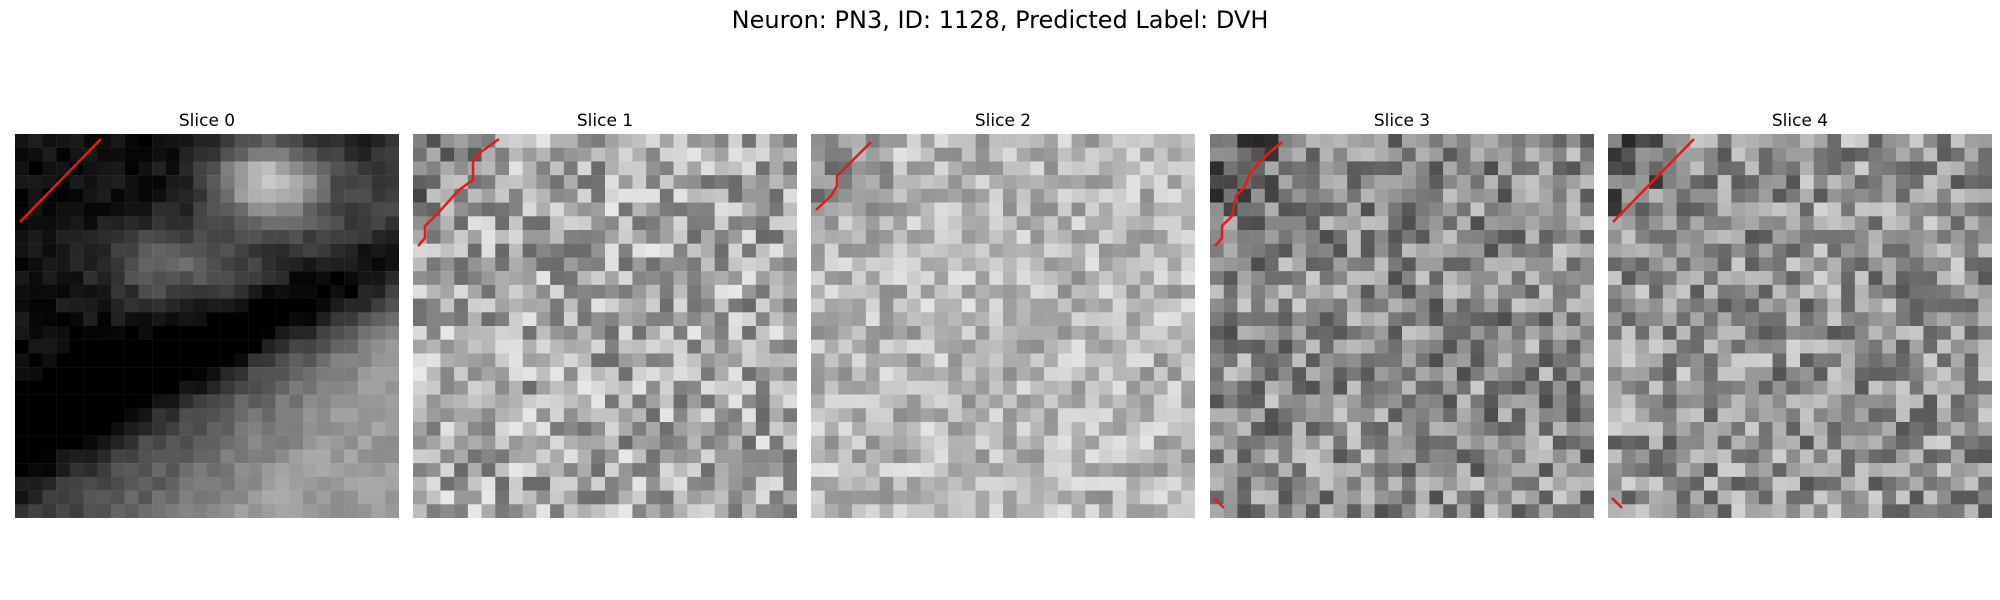 This screenshot has height=600, width=2000. I want to click on slice-panel-1: Slice 1, so click(605, 313).